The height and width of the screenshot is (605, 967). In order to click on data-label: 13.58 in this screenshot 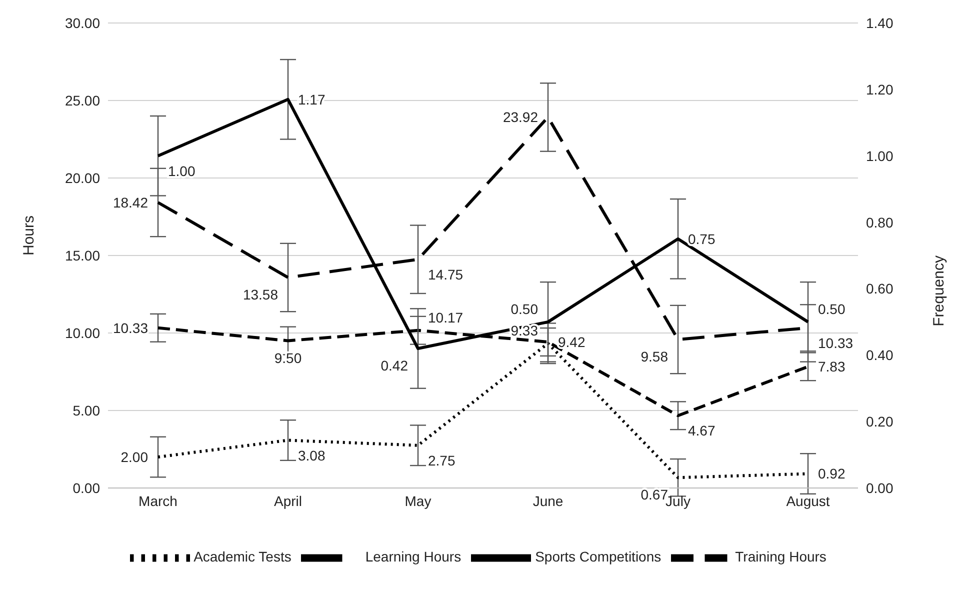, I will do `click(260, 294)`.